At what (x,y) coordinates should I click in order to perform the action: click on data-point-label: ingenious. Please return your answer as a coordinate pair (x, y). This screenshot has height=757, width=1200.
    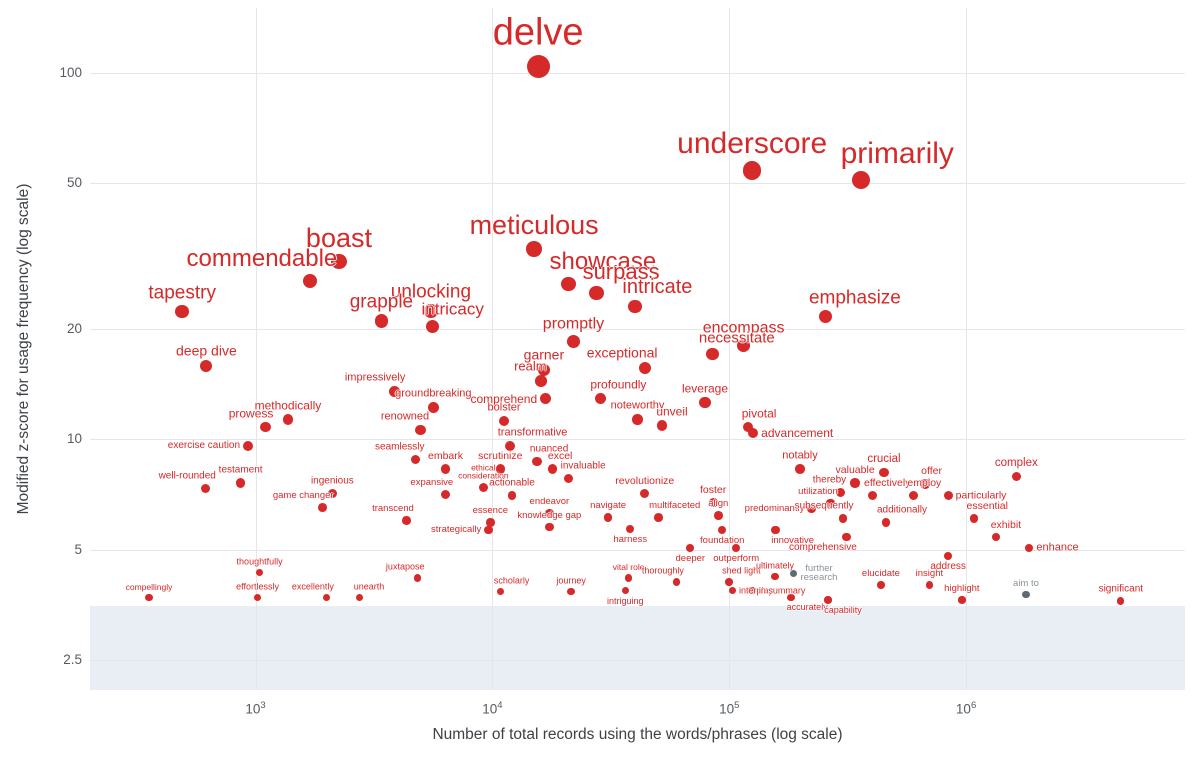
    Looking at the image, I should click on (332, 481).